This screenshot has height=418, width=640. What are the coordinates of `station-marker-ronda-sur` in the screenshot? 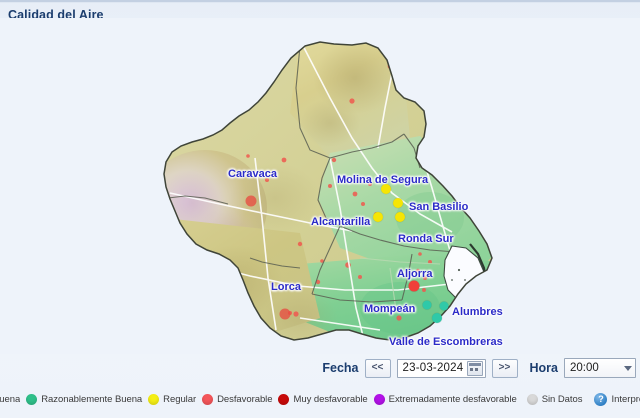 It's located at (400, 217).